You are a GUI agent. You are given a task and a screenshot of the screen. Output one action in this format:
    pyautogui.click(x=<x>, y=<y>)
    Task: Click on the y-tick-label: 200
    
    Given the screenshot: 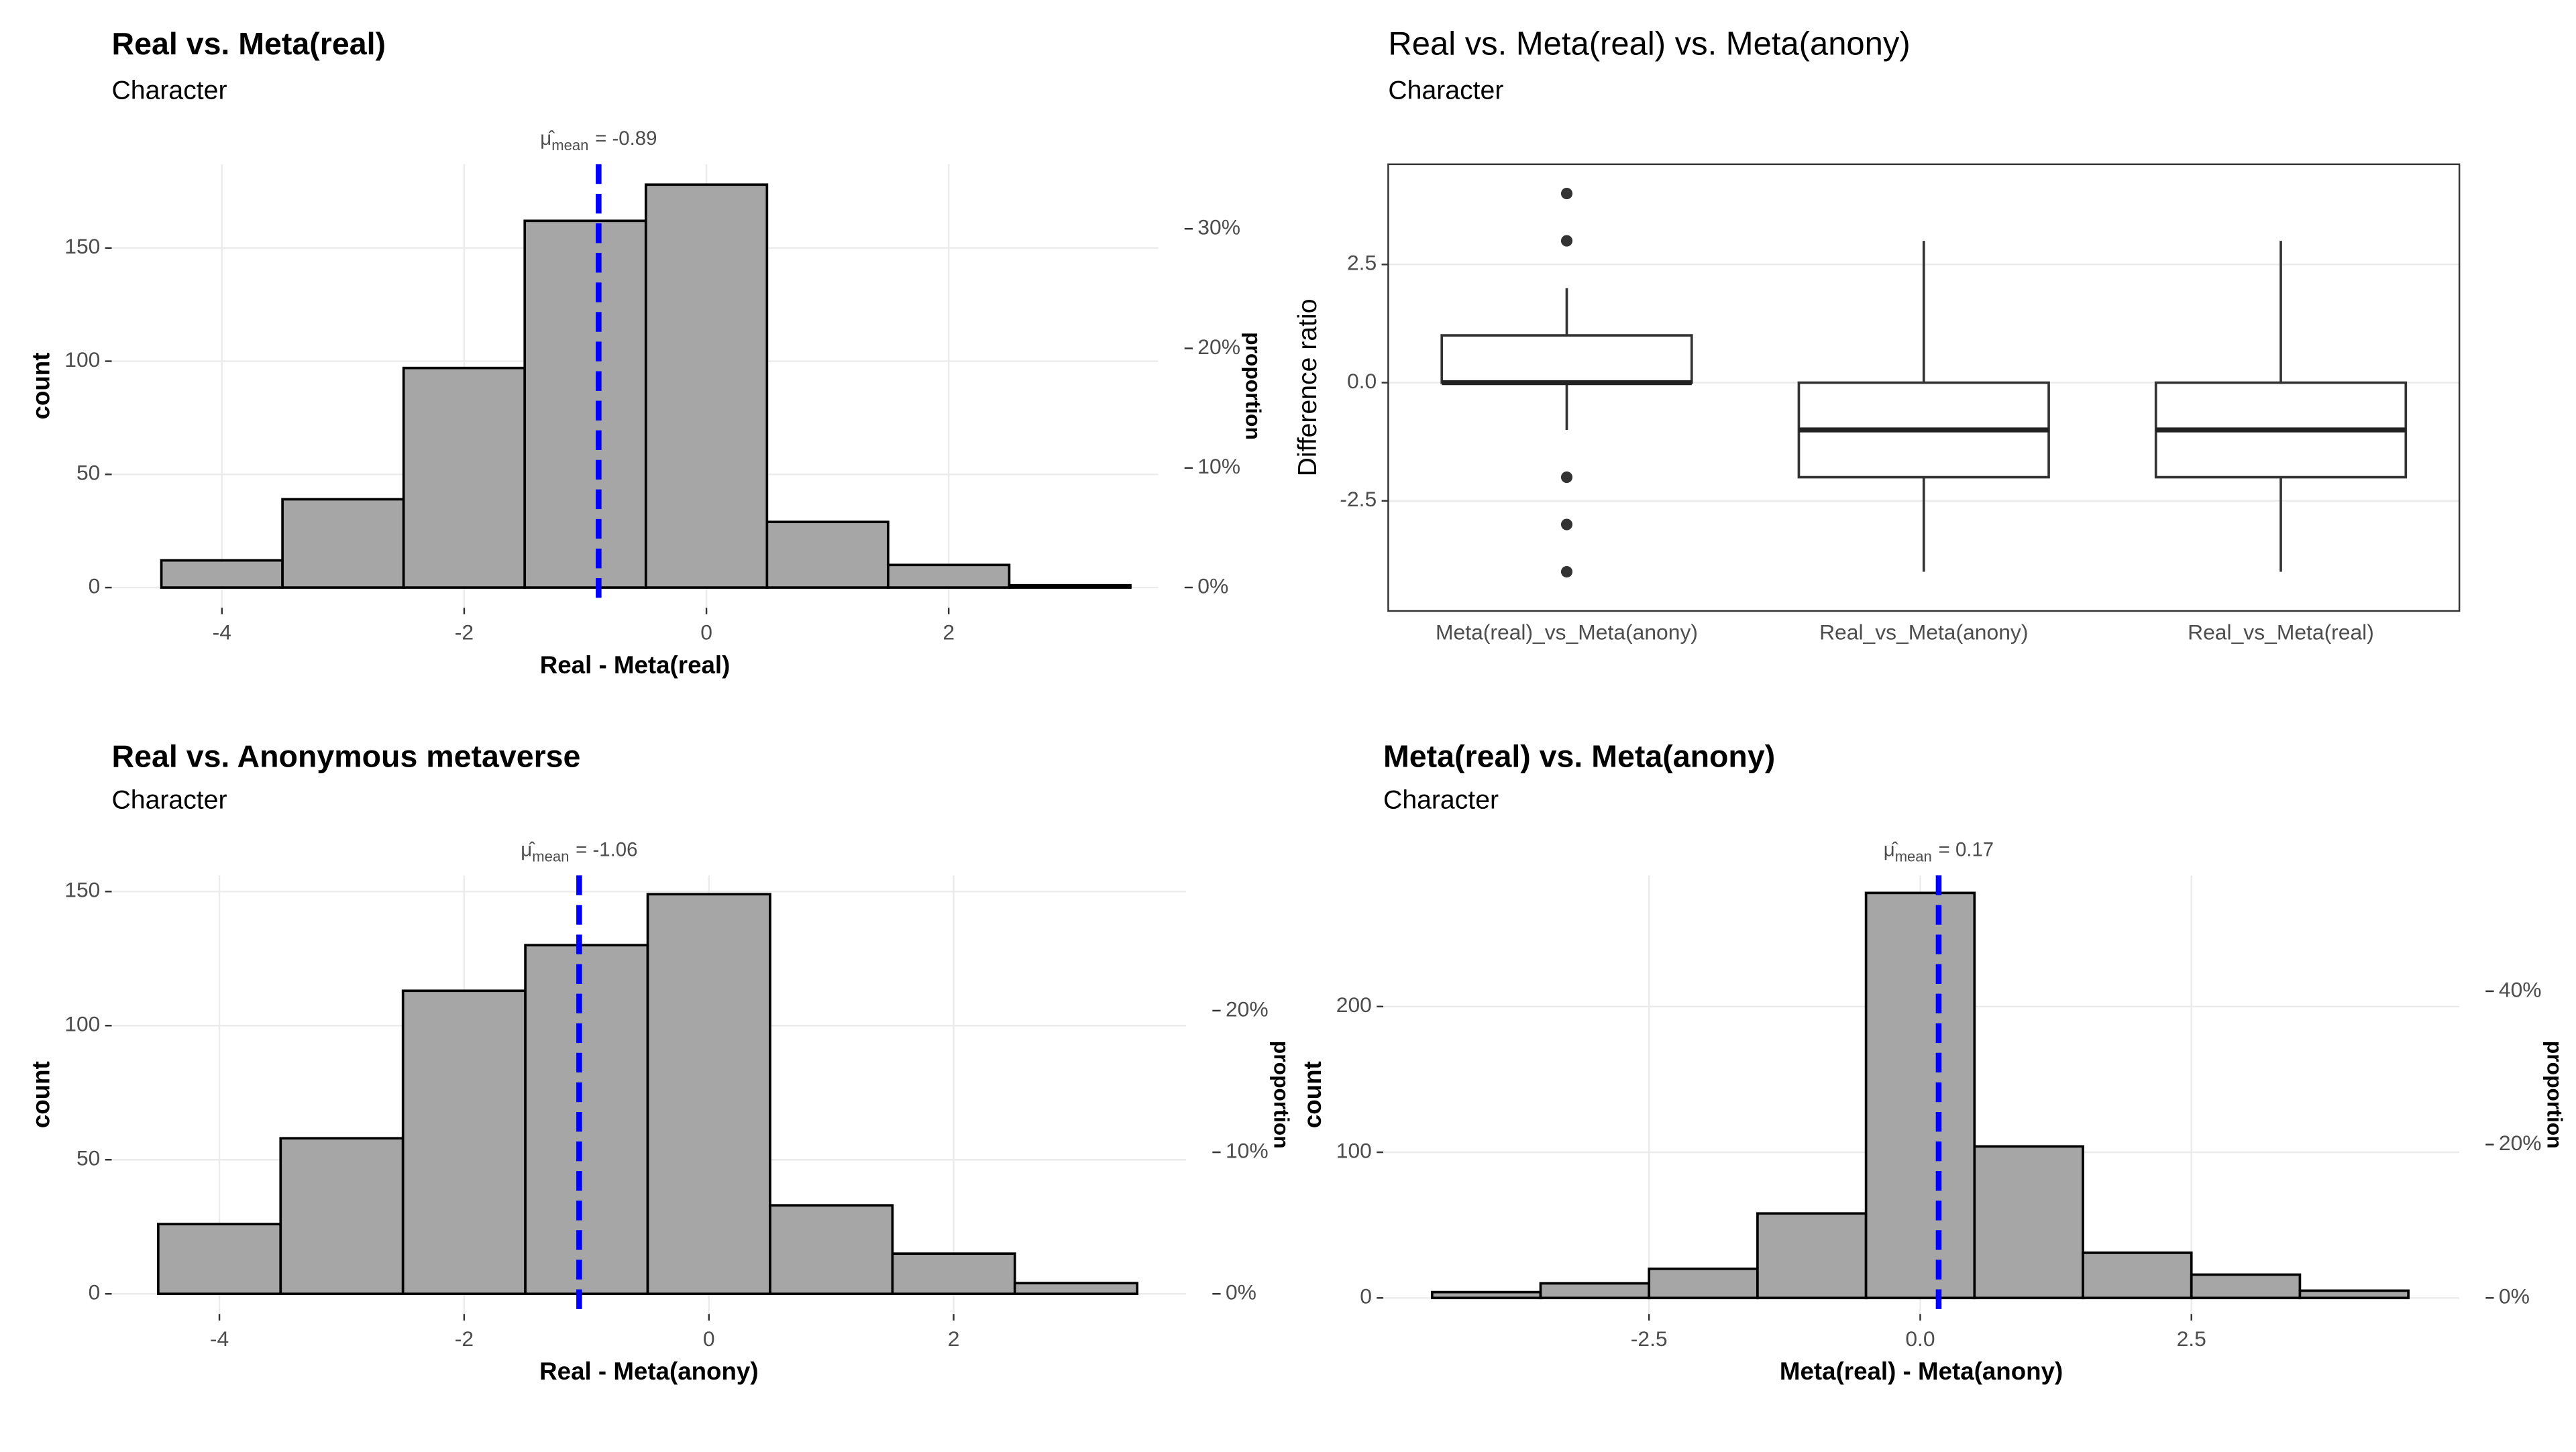 What is the action you would take?
    pyautogui.click(x=1354, y=1005)
    